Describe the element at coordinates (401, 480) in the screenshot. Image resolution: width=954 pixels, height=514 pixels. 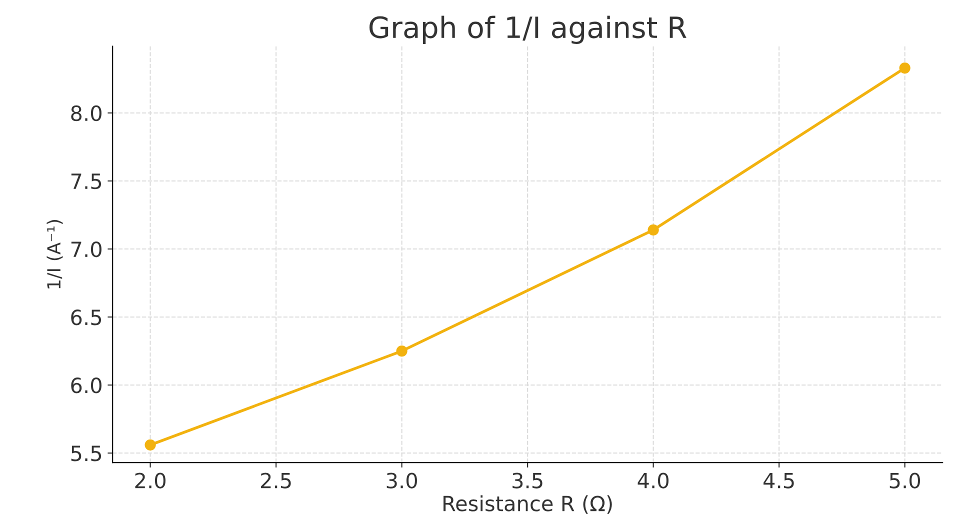
I see `x-tick-label: 3.0` at that location.